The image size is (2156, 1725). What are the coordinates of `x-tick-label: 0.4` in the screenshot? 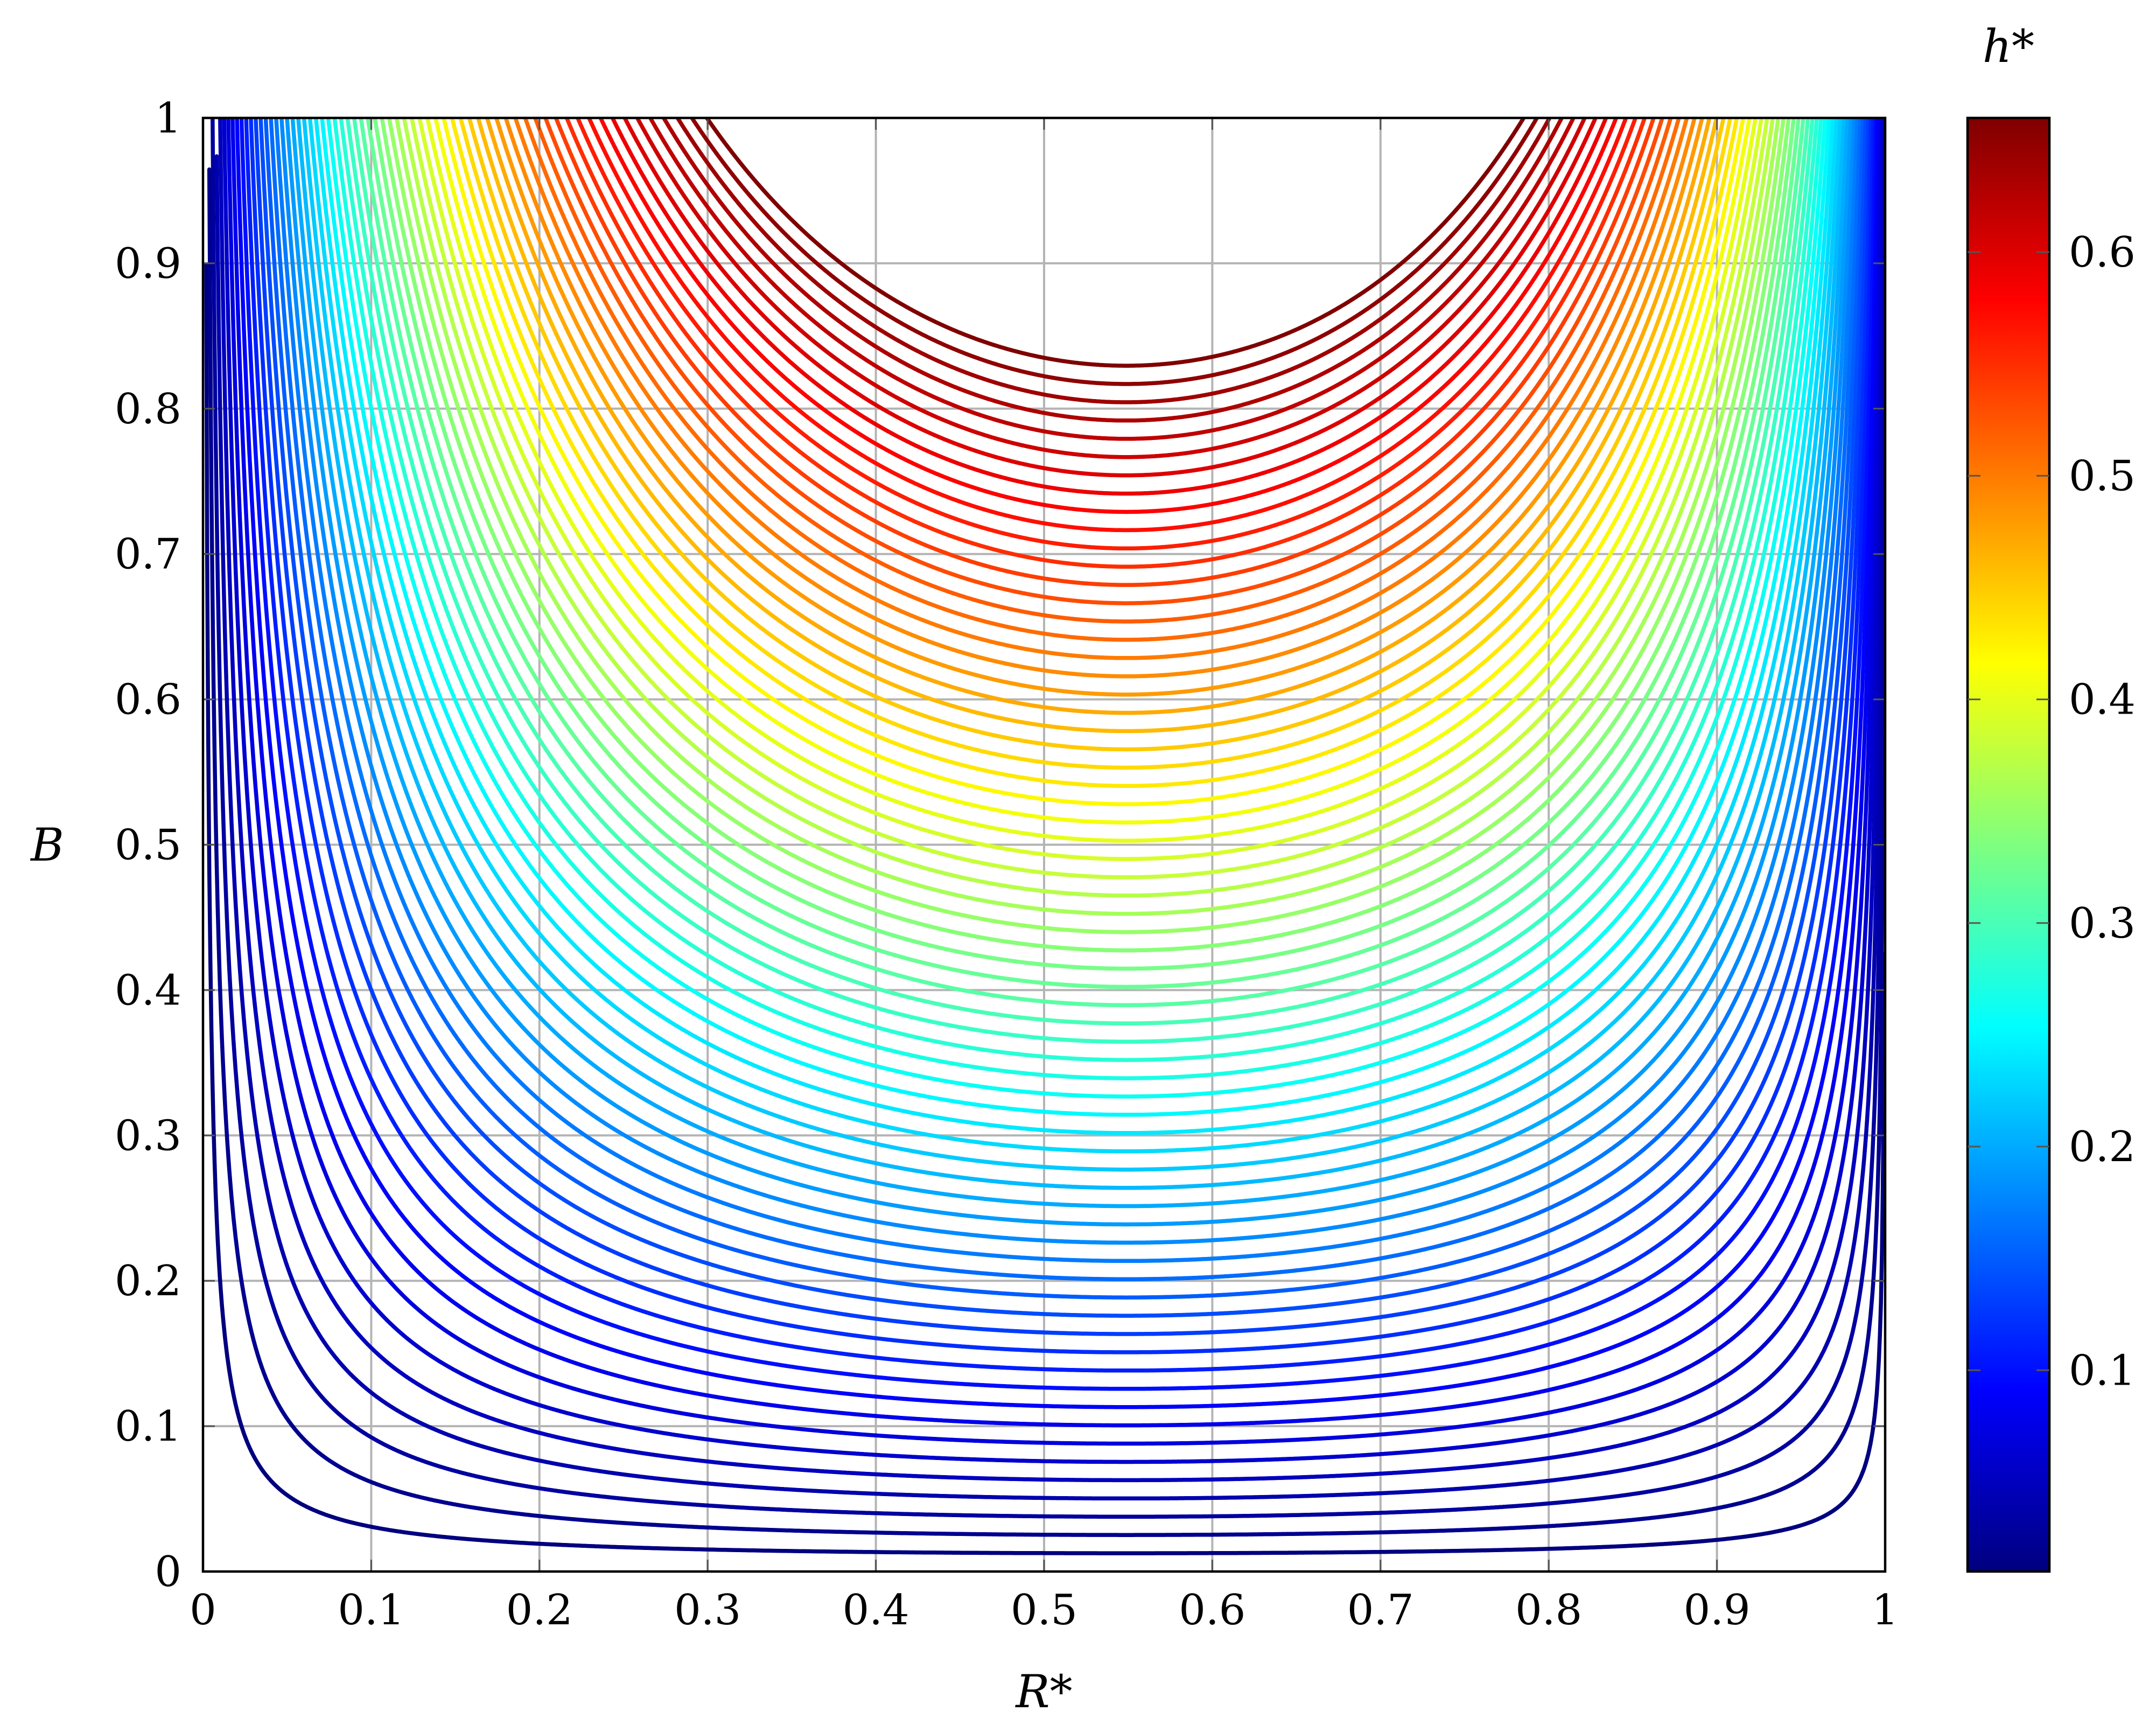 It's located at (876, 1611).